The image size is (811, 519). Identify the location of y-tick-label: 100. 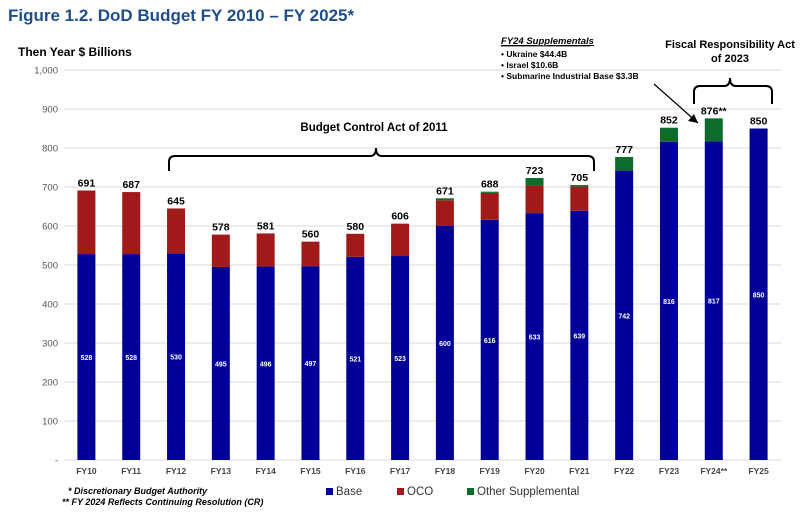
(50, 422).